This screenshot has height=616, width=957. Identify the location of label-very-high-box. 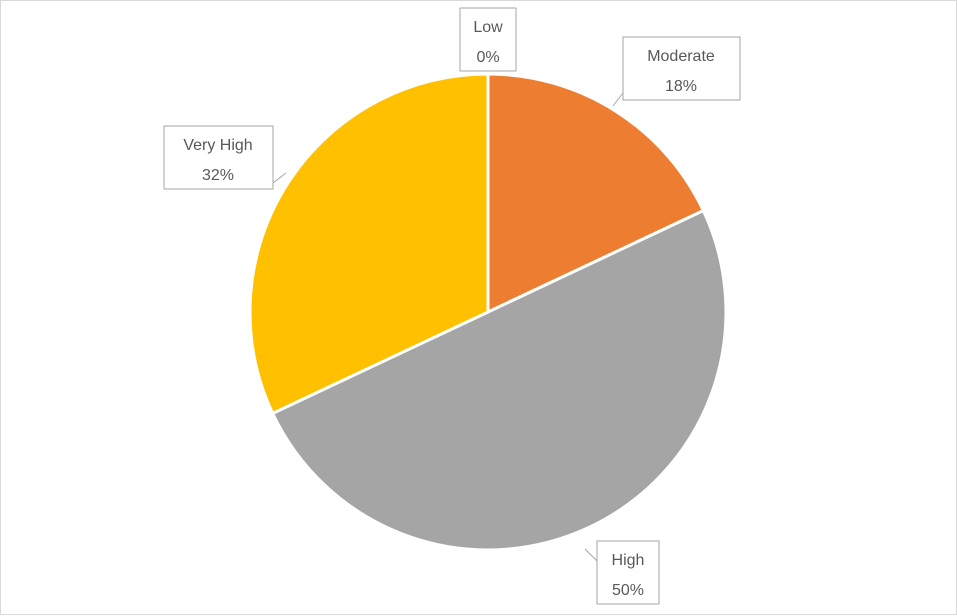
(218, 157).